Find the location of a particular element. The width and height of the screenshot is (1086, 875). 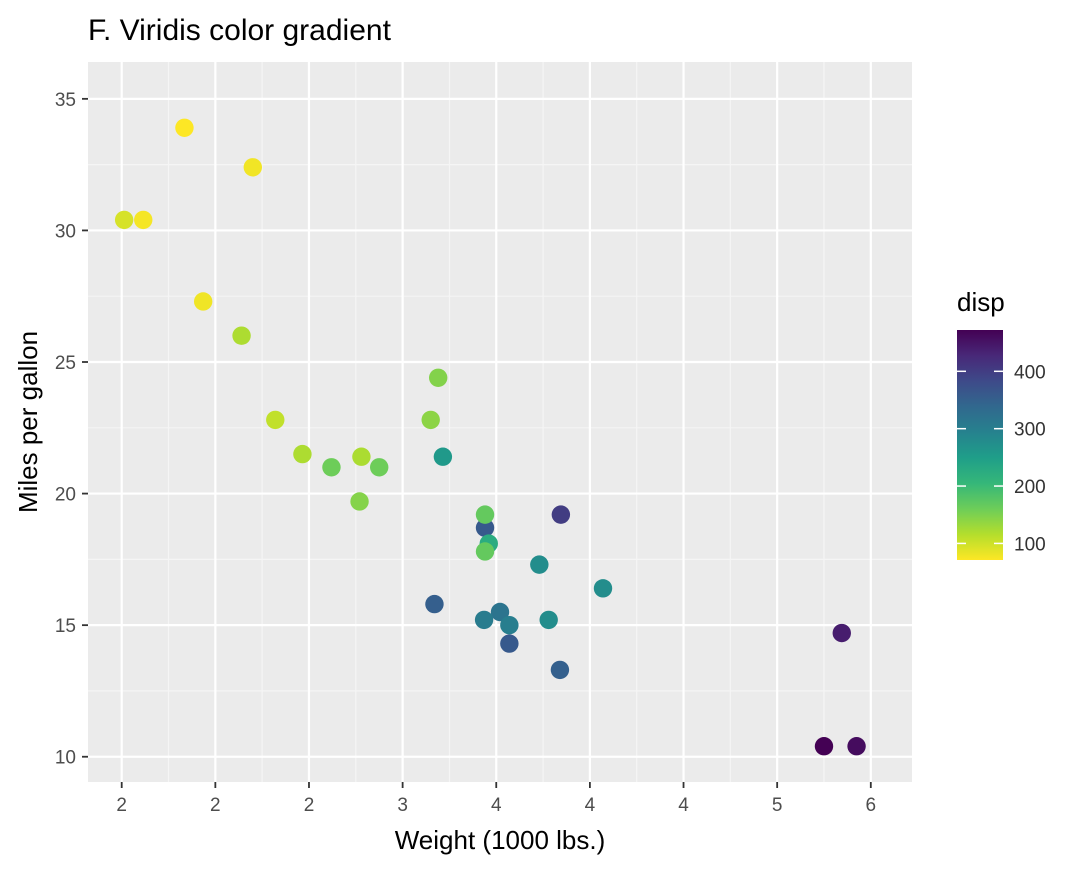

legend-tick-label: 200 is located at coordinates (1030, 487).